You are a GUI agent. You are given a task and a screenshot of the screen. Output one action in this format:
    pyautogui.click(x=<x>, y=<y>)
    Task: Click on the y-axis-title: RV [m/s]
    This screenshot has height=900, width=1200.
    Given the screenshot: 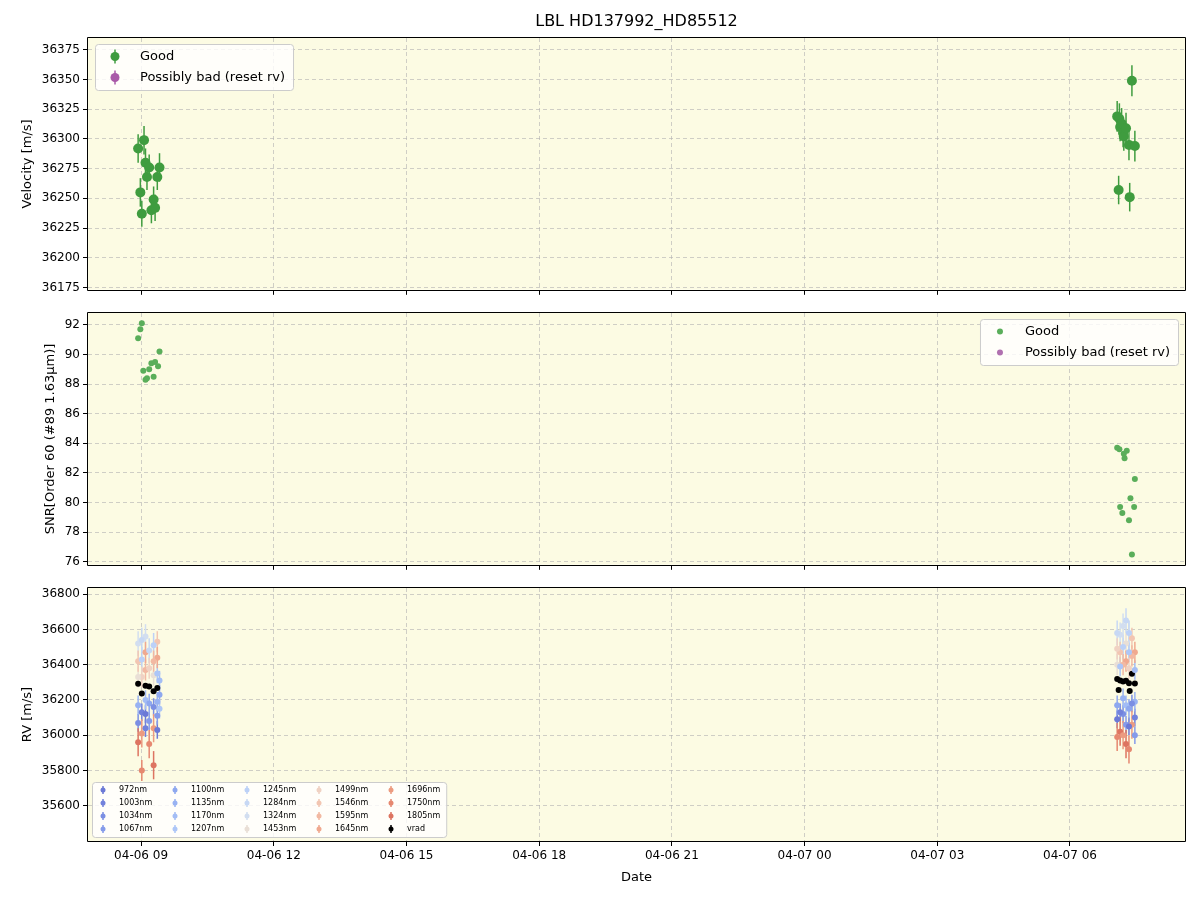 What is the action you would take?
    pyautogui.click(x=27, y=714)
    